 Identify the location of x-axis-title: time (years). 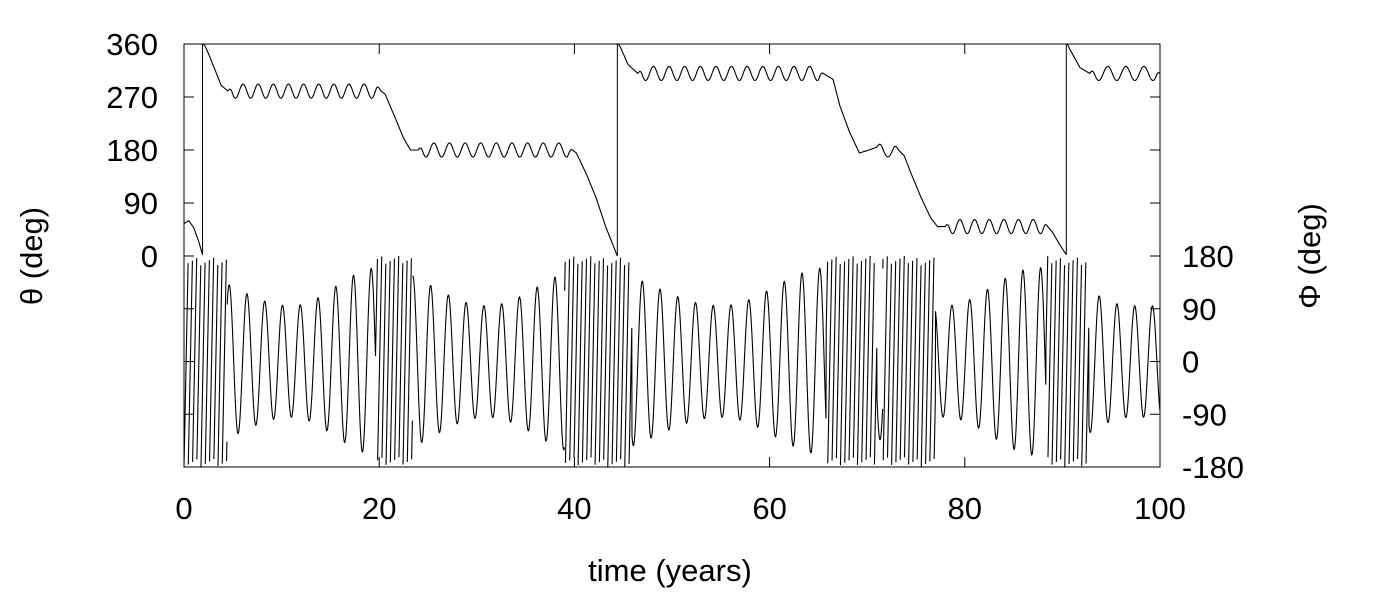
(670, 570).